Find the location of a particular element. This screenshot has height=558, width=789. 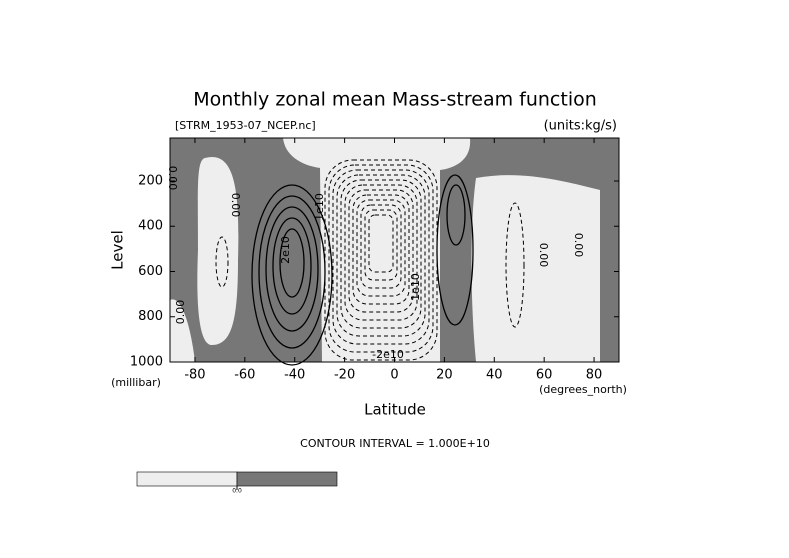

y-tick-label: 800 is located at coordinates (150, 316).